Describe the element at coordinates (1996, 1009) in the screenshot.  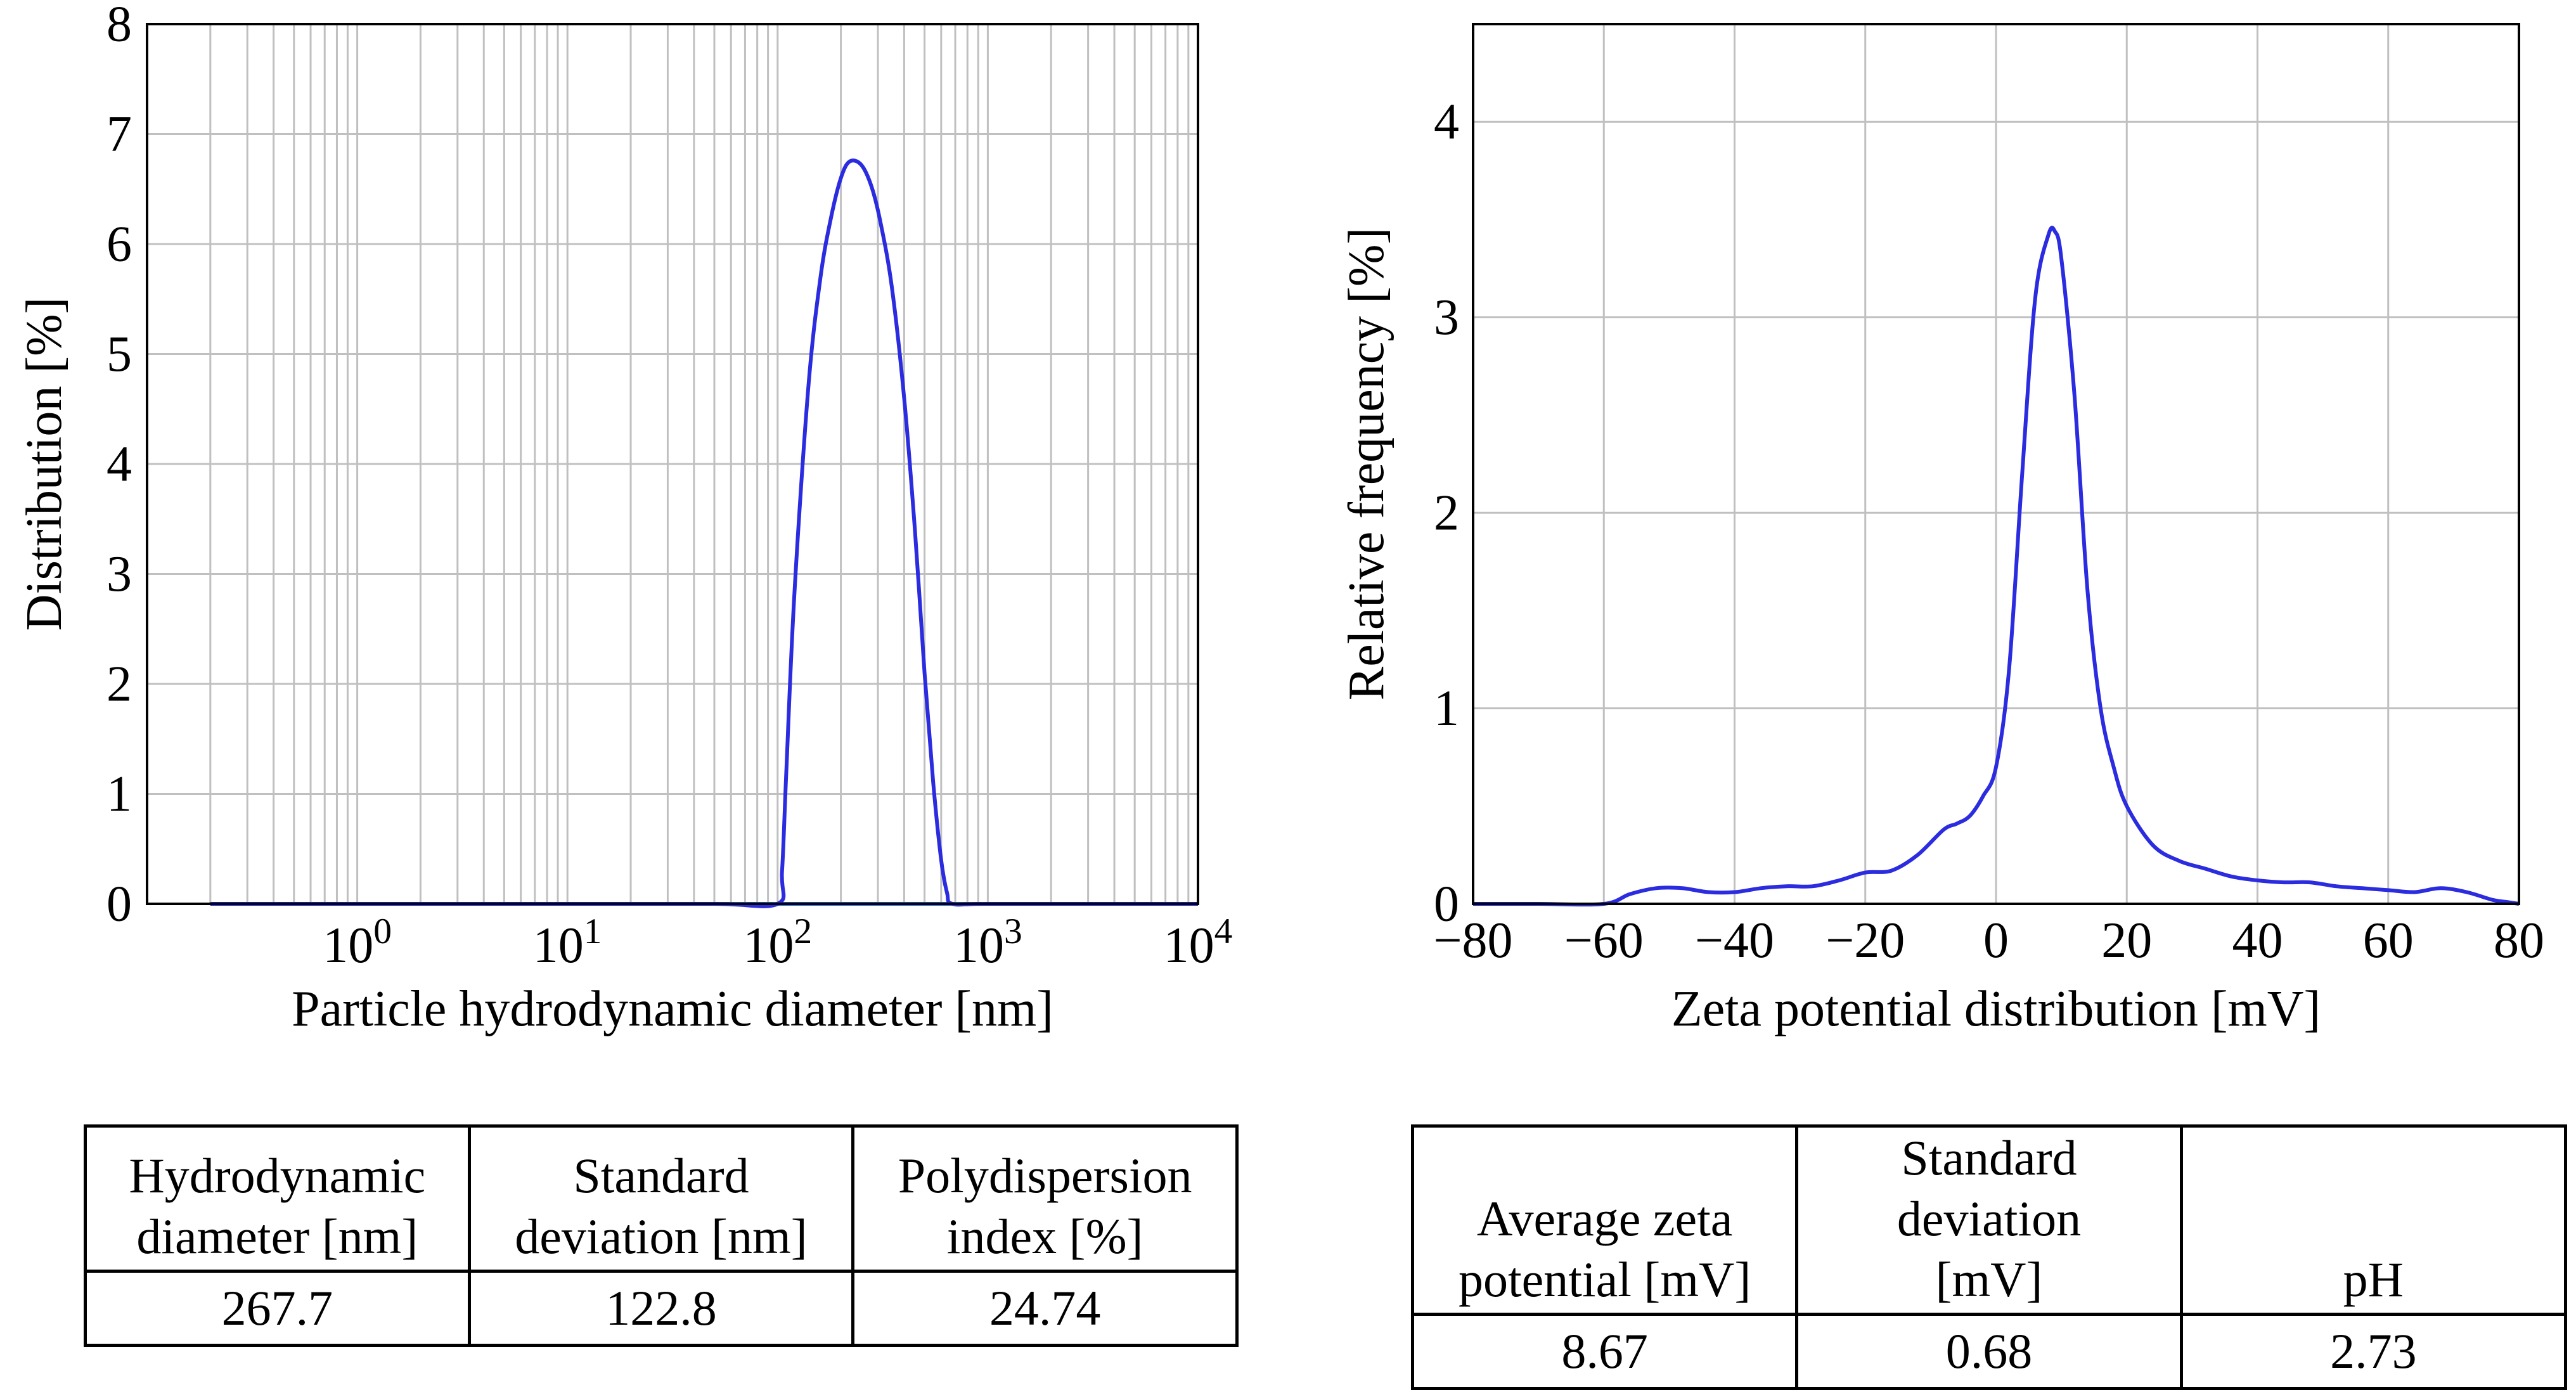
I see `chart2-x-axis-label: Zeta potential distribution [mV]` at that location.